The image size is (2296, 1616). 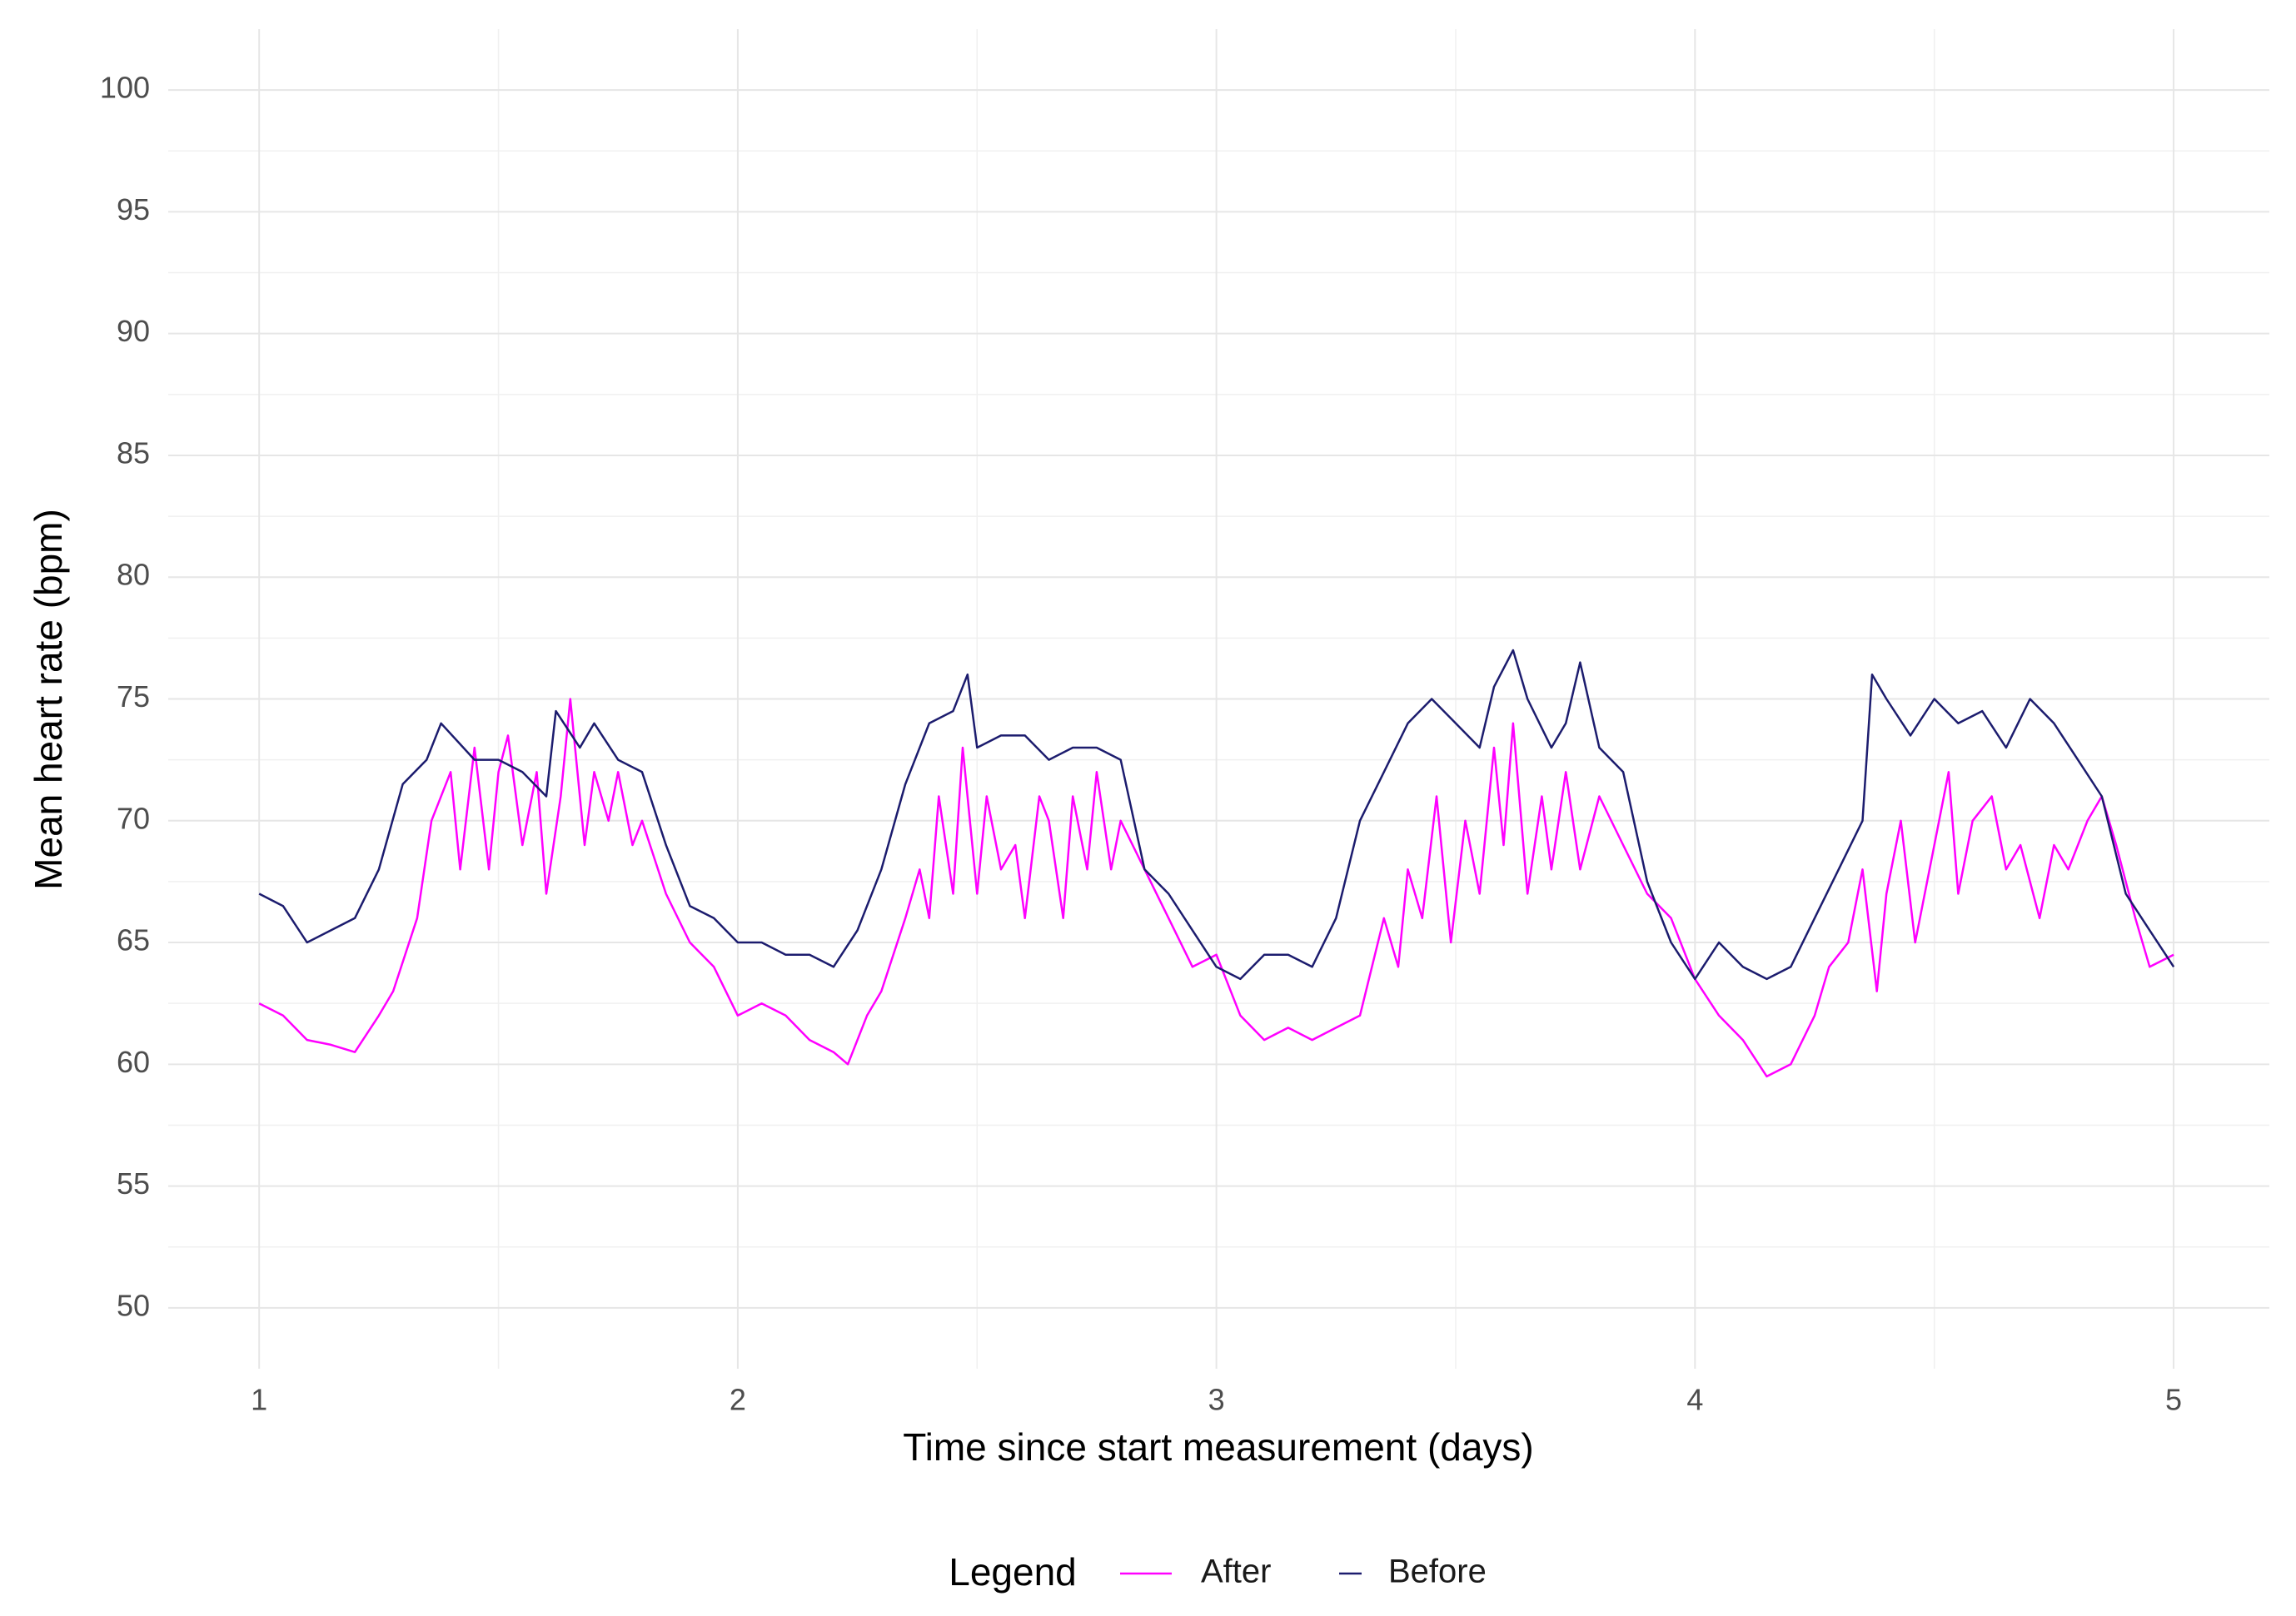 I want to click on y-tick-label: 70, so click(x=133, y=818).